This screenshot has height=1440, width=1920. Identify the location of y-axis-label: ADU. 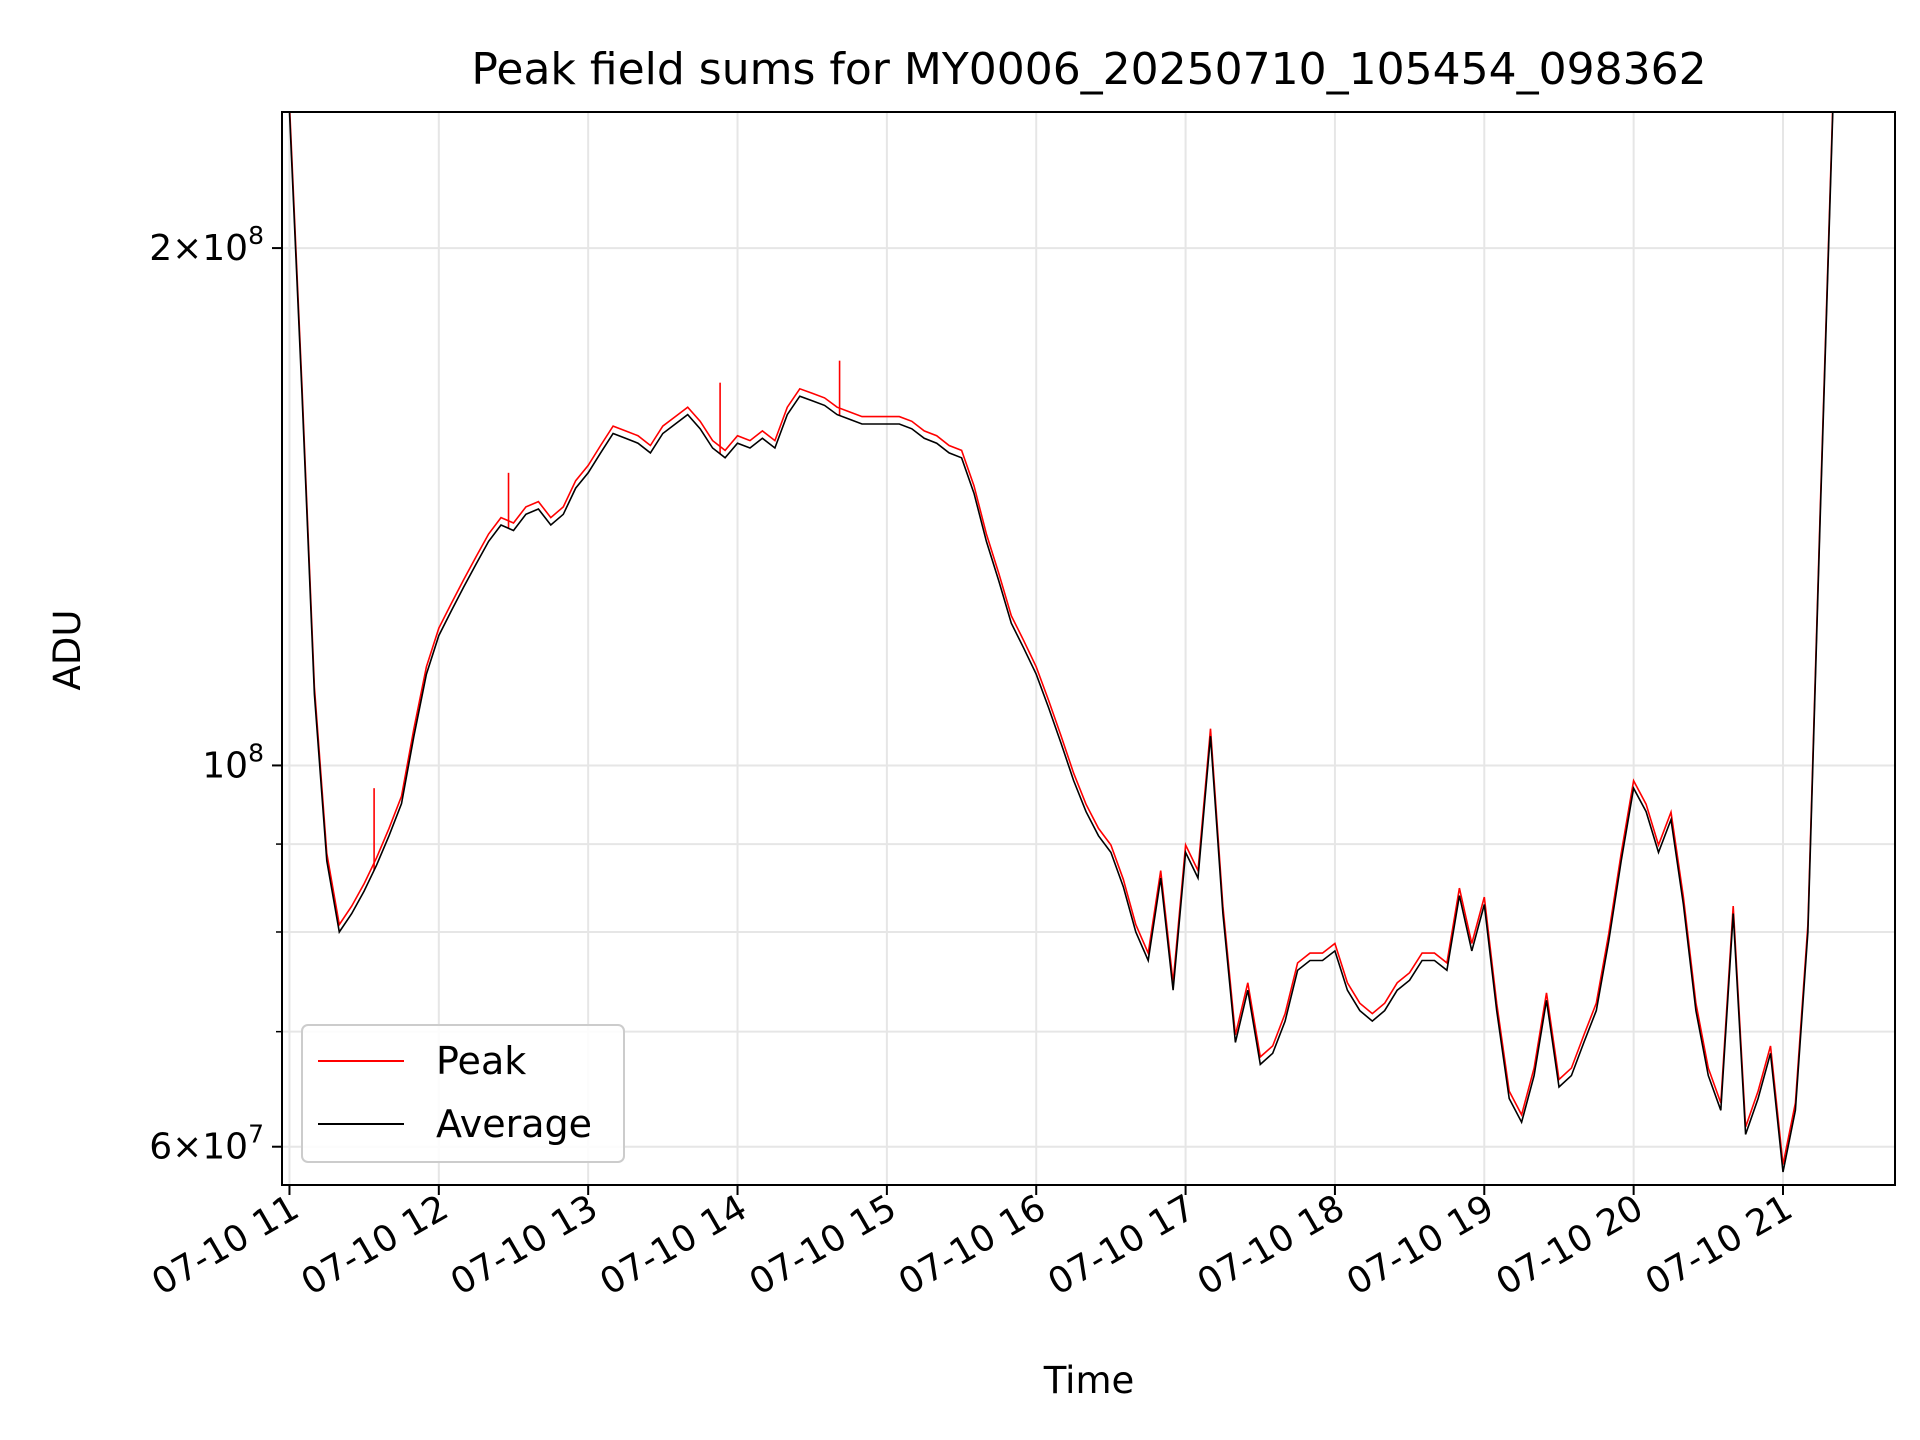
(67, 650).